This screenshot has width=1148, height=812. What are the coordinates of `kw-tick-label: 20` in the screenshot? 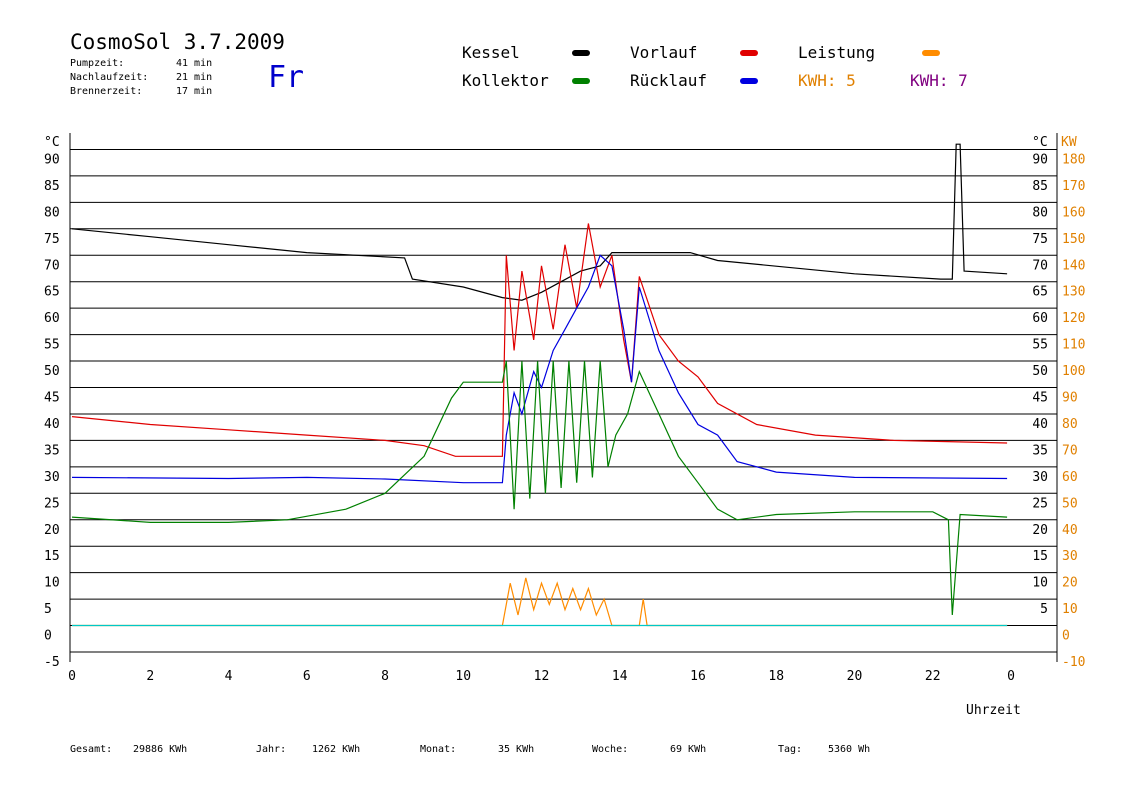 It's located at (1070, 583).